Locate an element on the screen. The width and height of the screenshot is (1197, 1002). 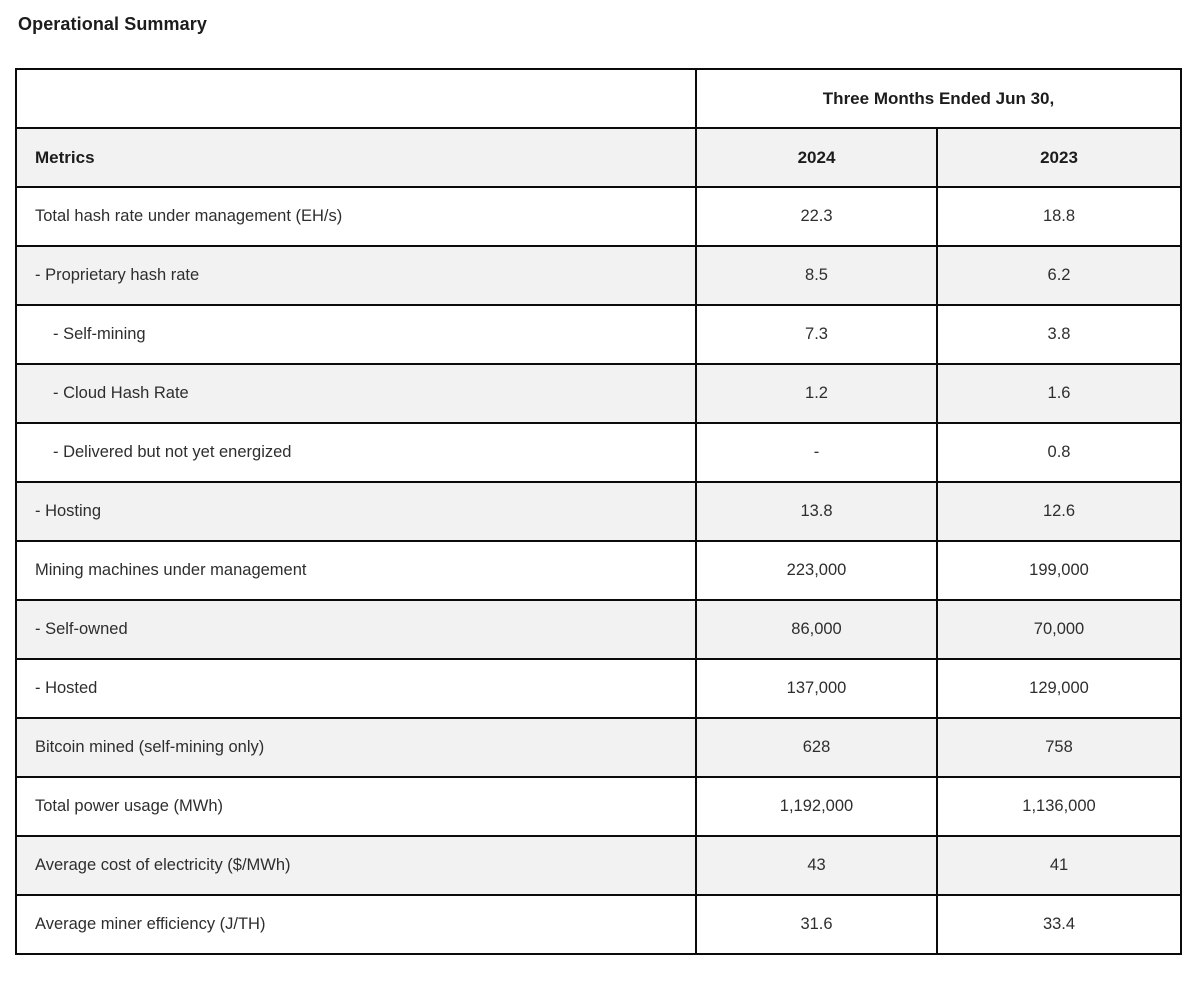
table-row: - Hosted 137,000 129,000 is located at coordinates (599, 688).